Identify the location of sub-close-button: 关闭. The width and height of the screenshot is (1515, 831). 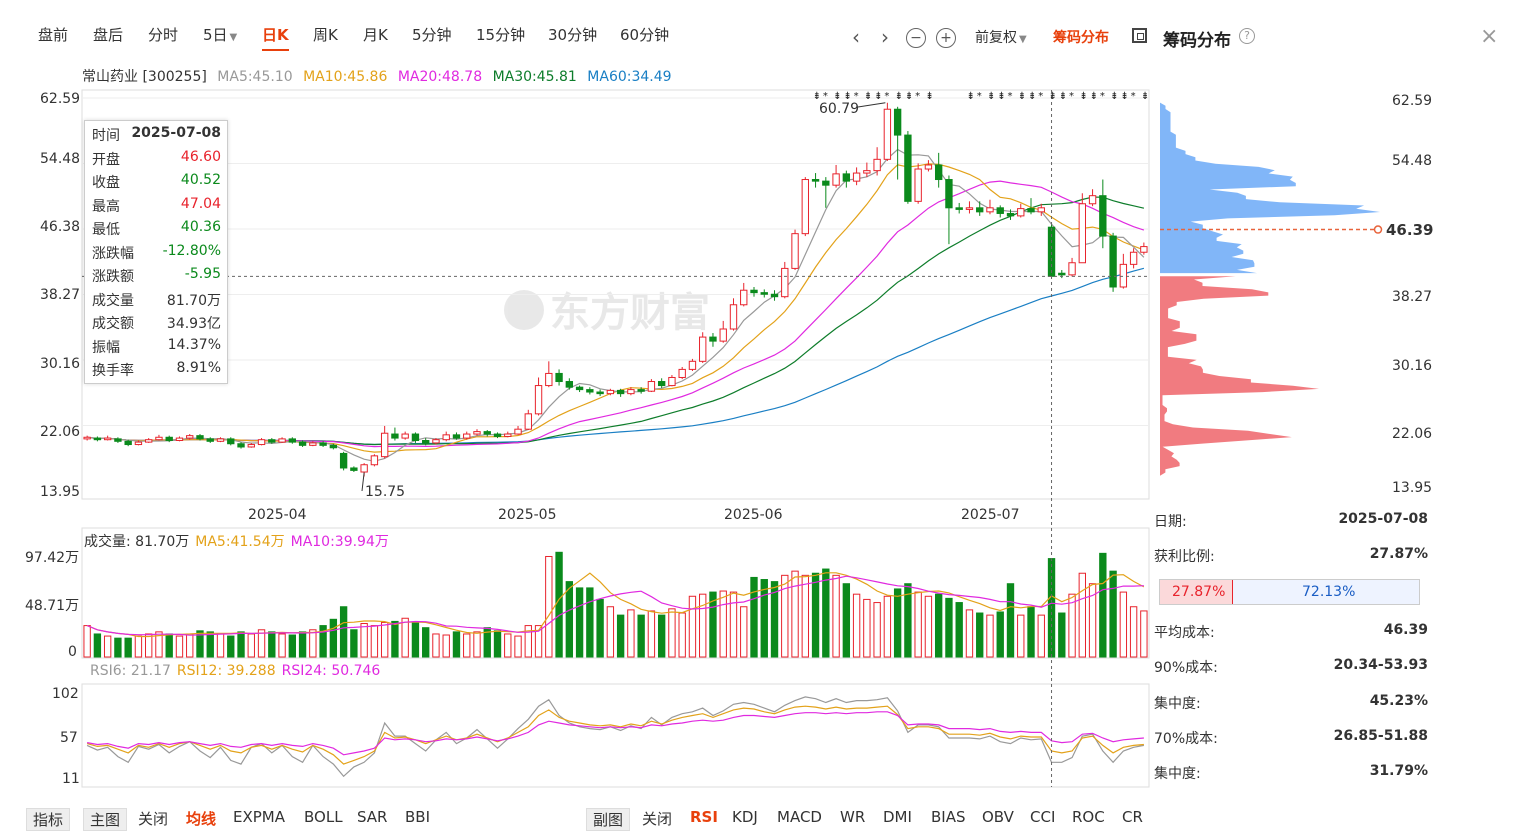
(657, 819).